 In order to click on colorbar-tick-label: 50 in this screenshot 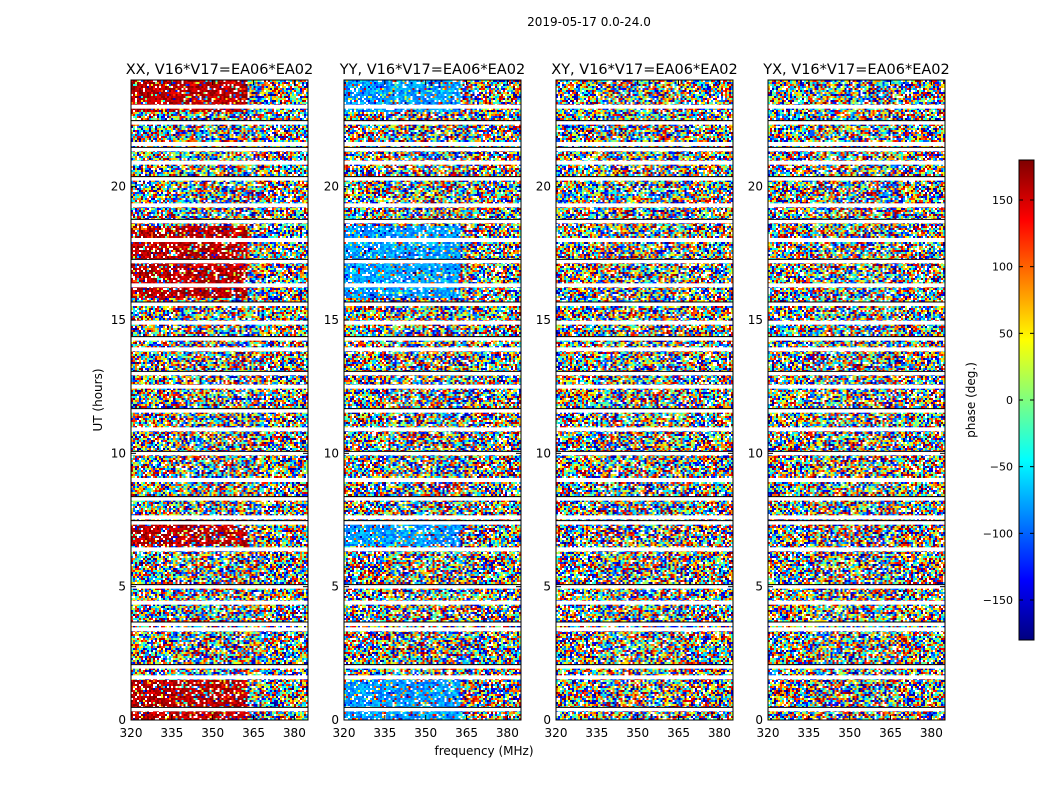, I will do `click(1006, 333)`.